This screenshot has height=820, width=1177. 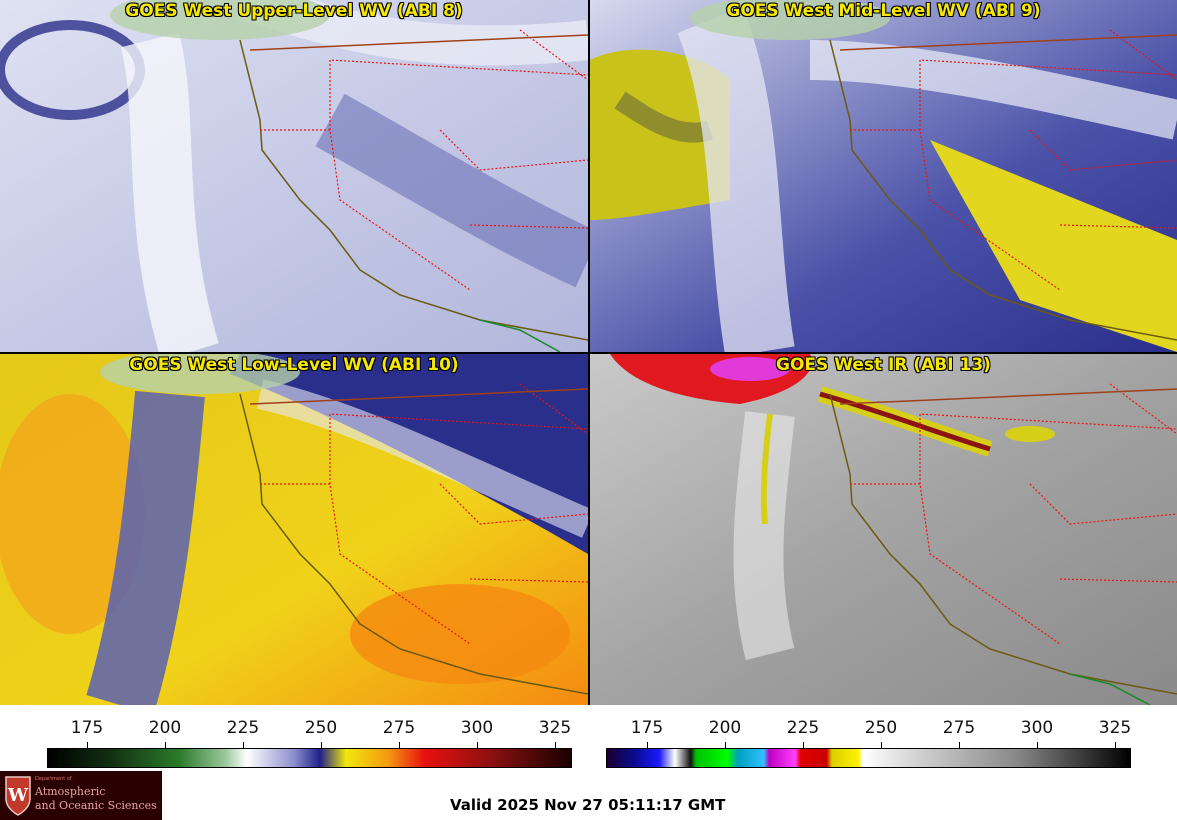 I want to click on panel-title: GOES West Mid-Level WV (ABI 9), so click(x=883, y=11).